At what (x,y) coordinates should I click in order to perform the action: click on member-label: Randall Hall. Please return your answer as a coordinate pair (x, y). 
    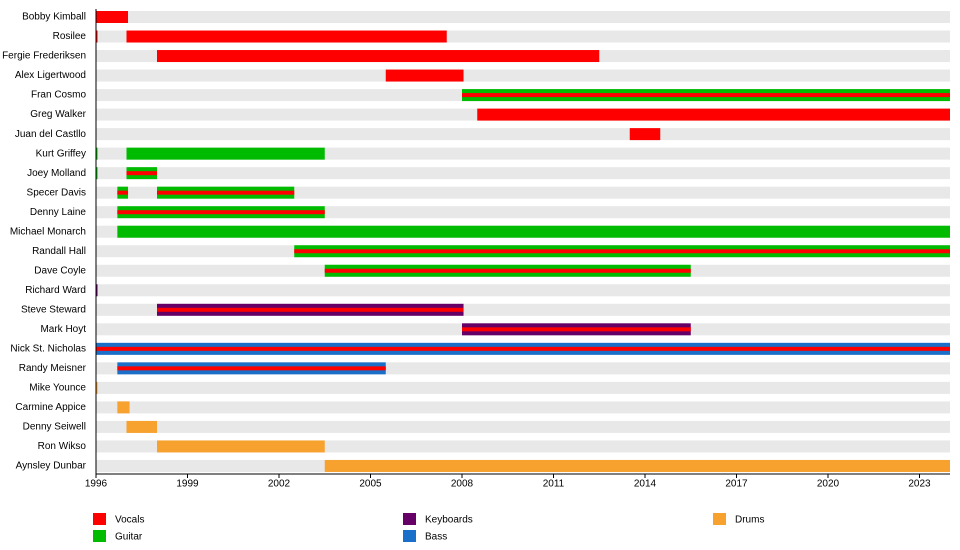
    Looking at the image, I should click on (59, 251).